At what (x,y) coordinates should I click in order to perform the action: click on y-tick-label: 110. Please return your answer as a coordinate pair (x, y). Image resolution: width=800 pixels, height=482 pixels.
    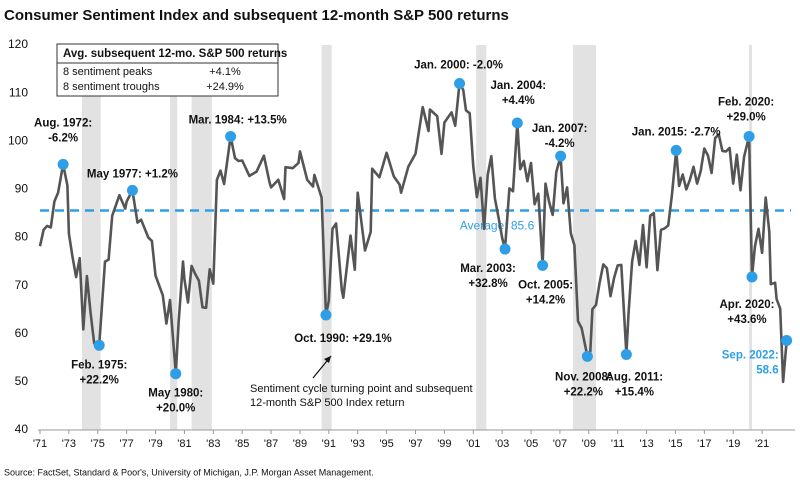
    Looking at the image, I should click on (18, 92).